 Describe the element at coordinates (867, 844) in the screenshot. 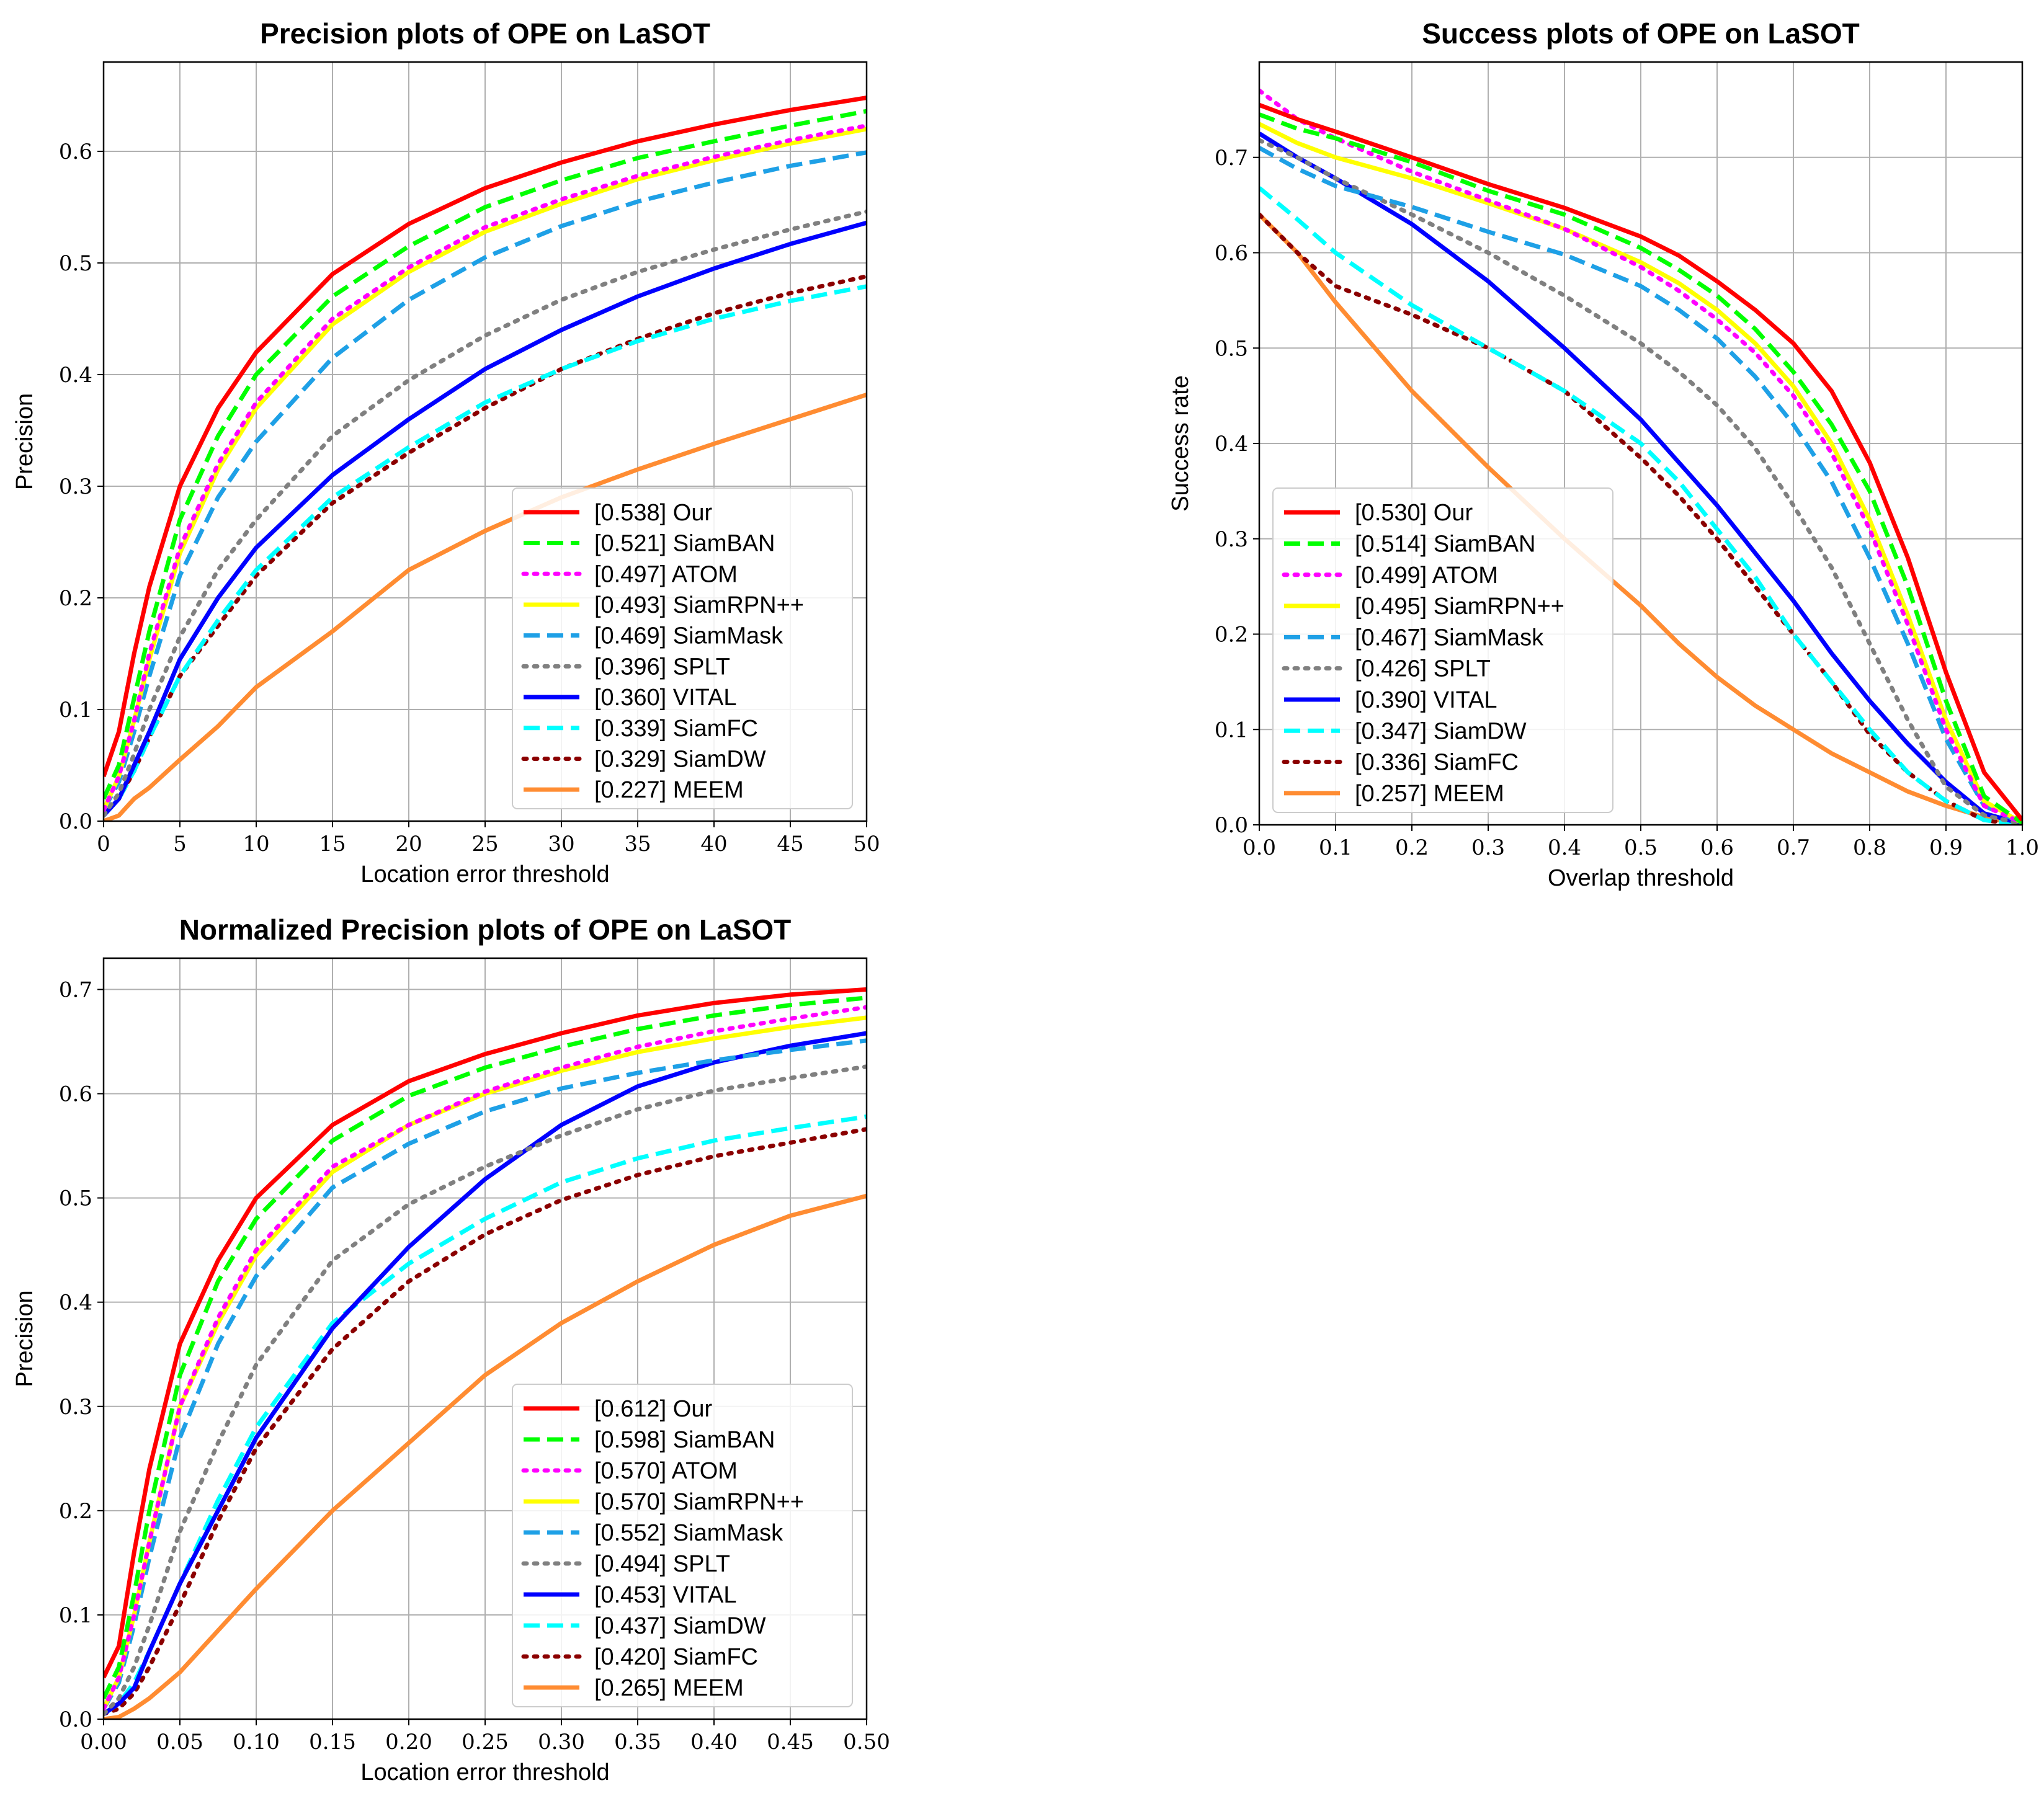

I see `precision-xtick-label: 50` at that location.